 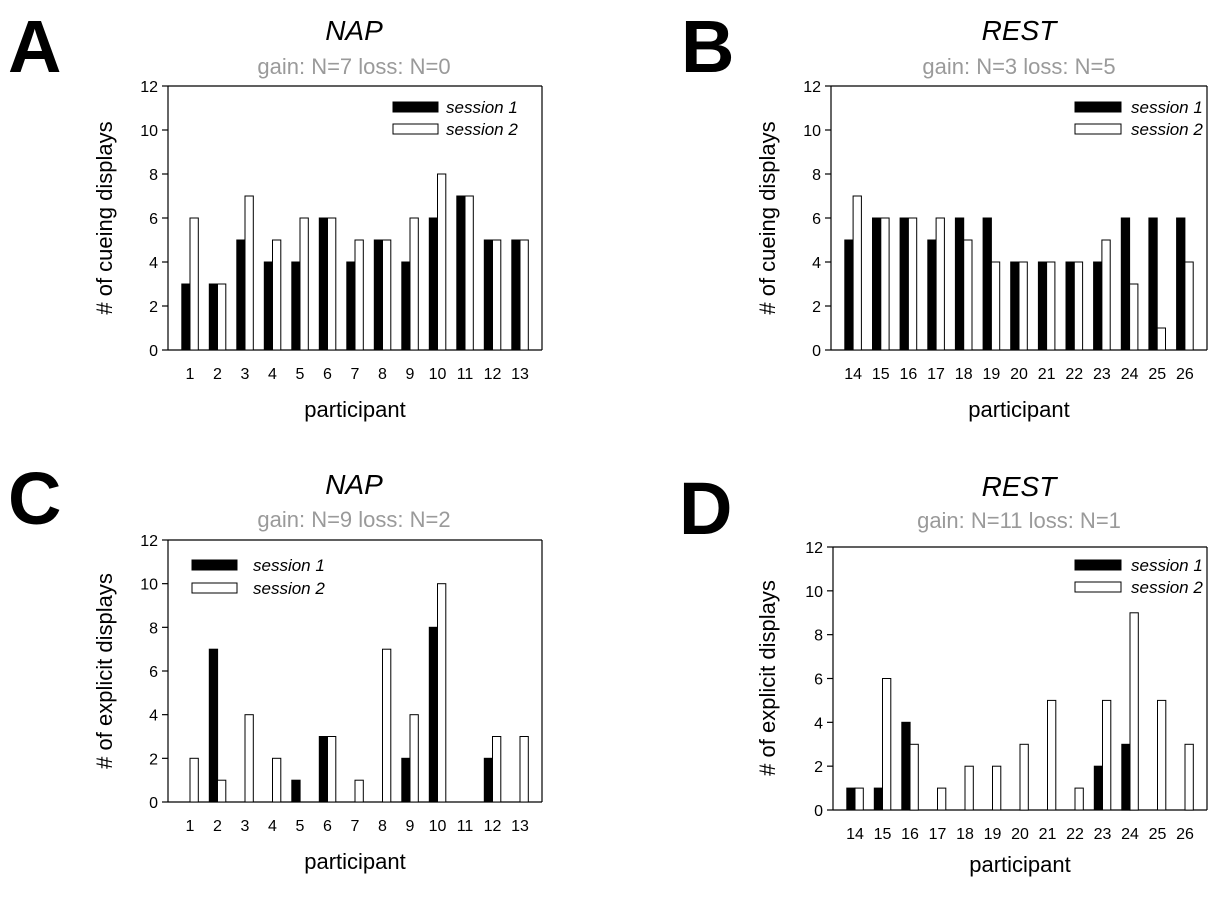 I want to click on x-tick-label: 9, so click(x=410, y=374).